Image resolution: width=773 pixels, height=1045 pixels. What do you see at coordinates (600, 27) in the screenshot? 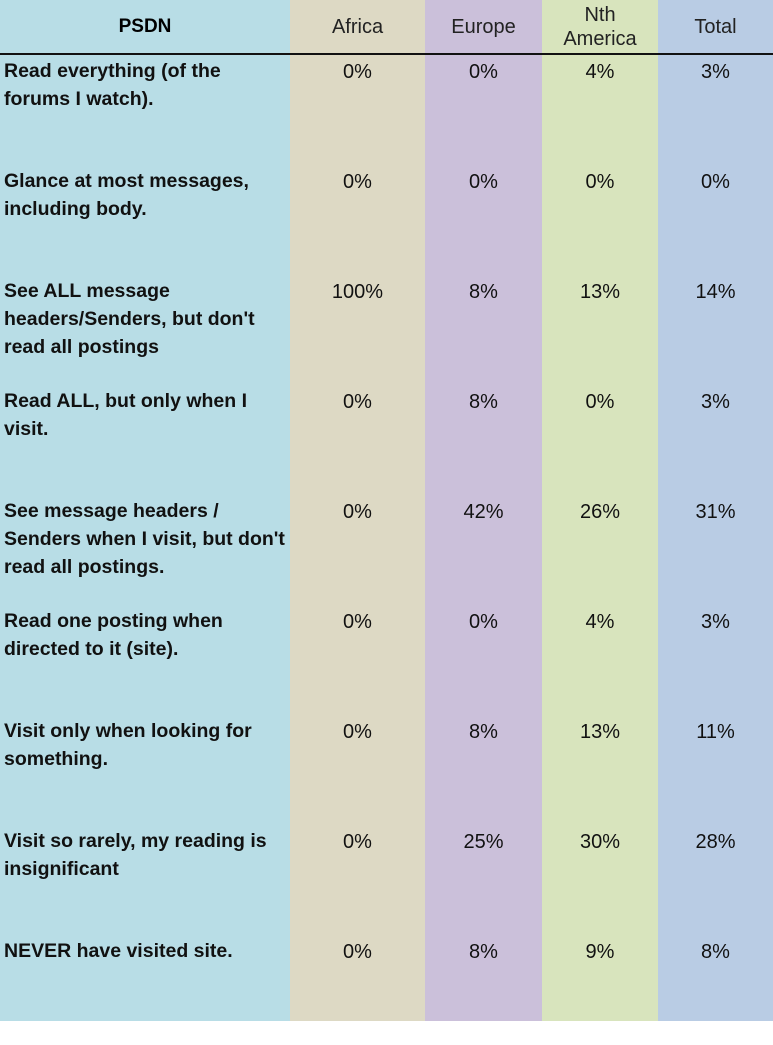
I see `header-nth-america: Nth America` at bounding box center [600, 27].